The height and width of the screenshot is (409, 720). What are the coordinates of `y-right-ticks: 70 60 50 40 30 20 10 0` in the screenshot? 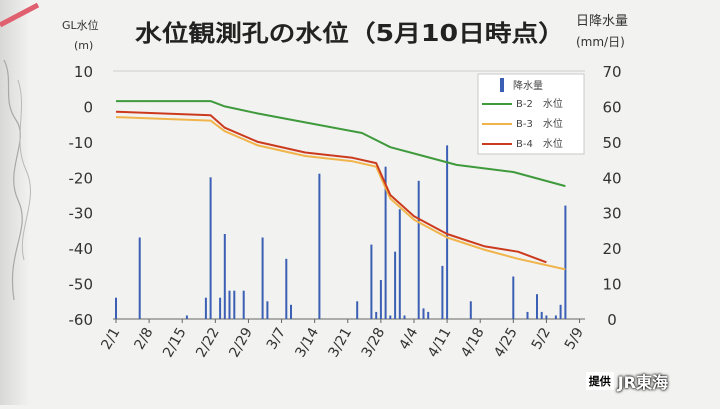 It's located at (611, 196).